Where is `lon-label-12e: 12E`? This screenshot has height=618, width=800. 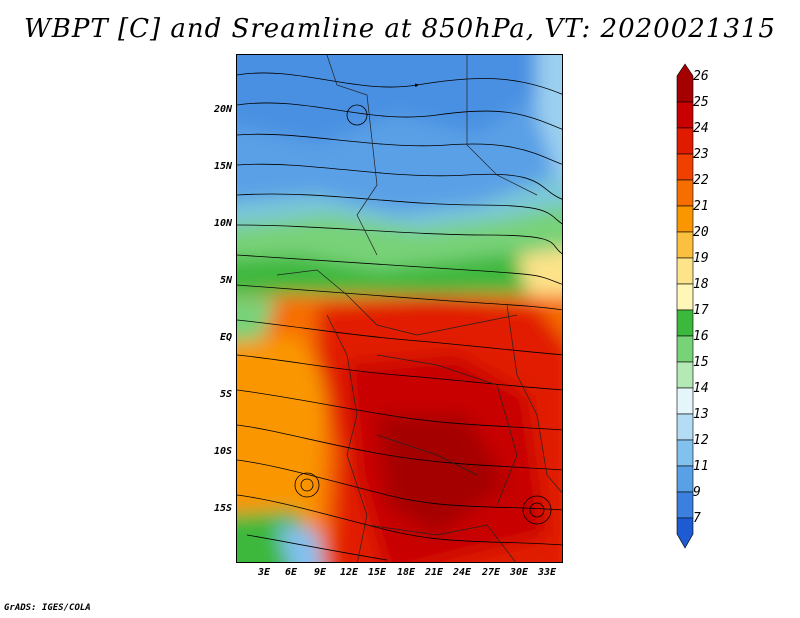
lon-label-12e: 12E is located at coordinates (349, 572).